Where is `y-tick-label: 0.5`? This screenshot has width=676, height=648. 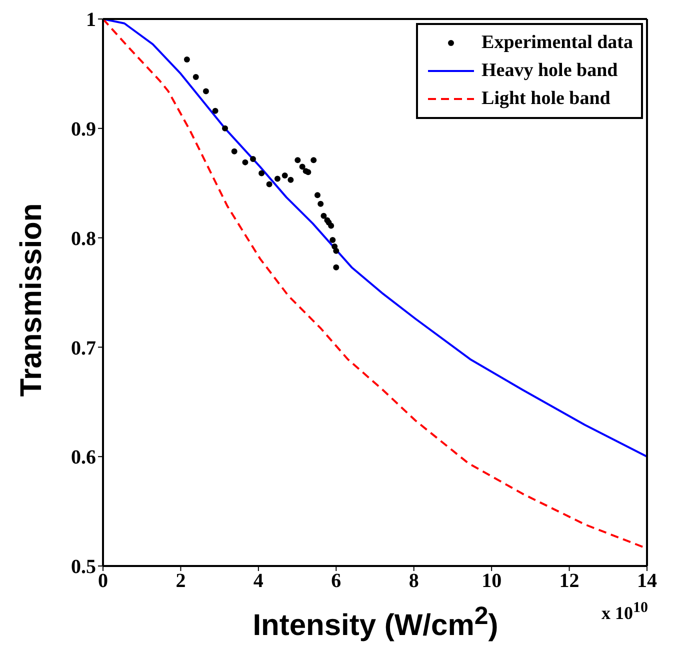 y-tick-label: 0.5 is located at coordinates (83, 567).